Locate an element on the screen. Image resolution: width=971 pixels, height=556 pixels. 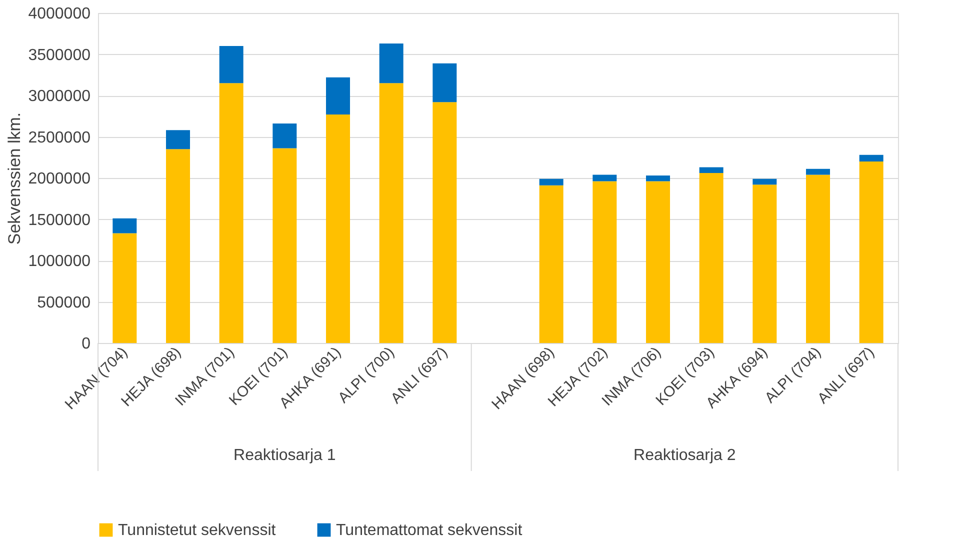
legend-label: Tunnistetut sekvenssit is located at coordinates (197, 530).